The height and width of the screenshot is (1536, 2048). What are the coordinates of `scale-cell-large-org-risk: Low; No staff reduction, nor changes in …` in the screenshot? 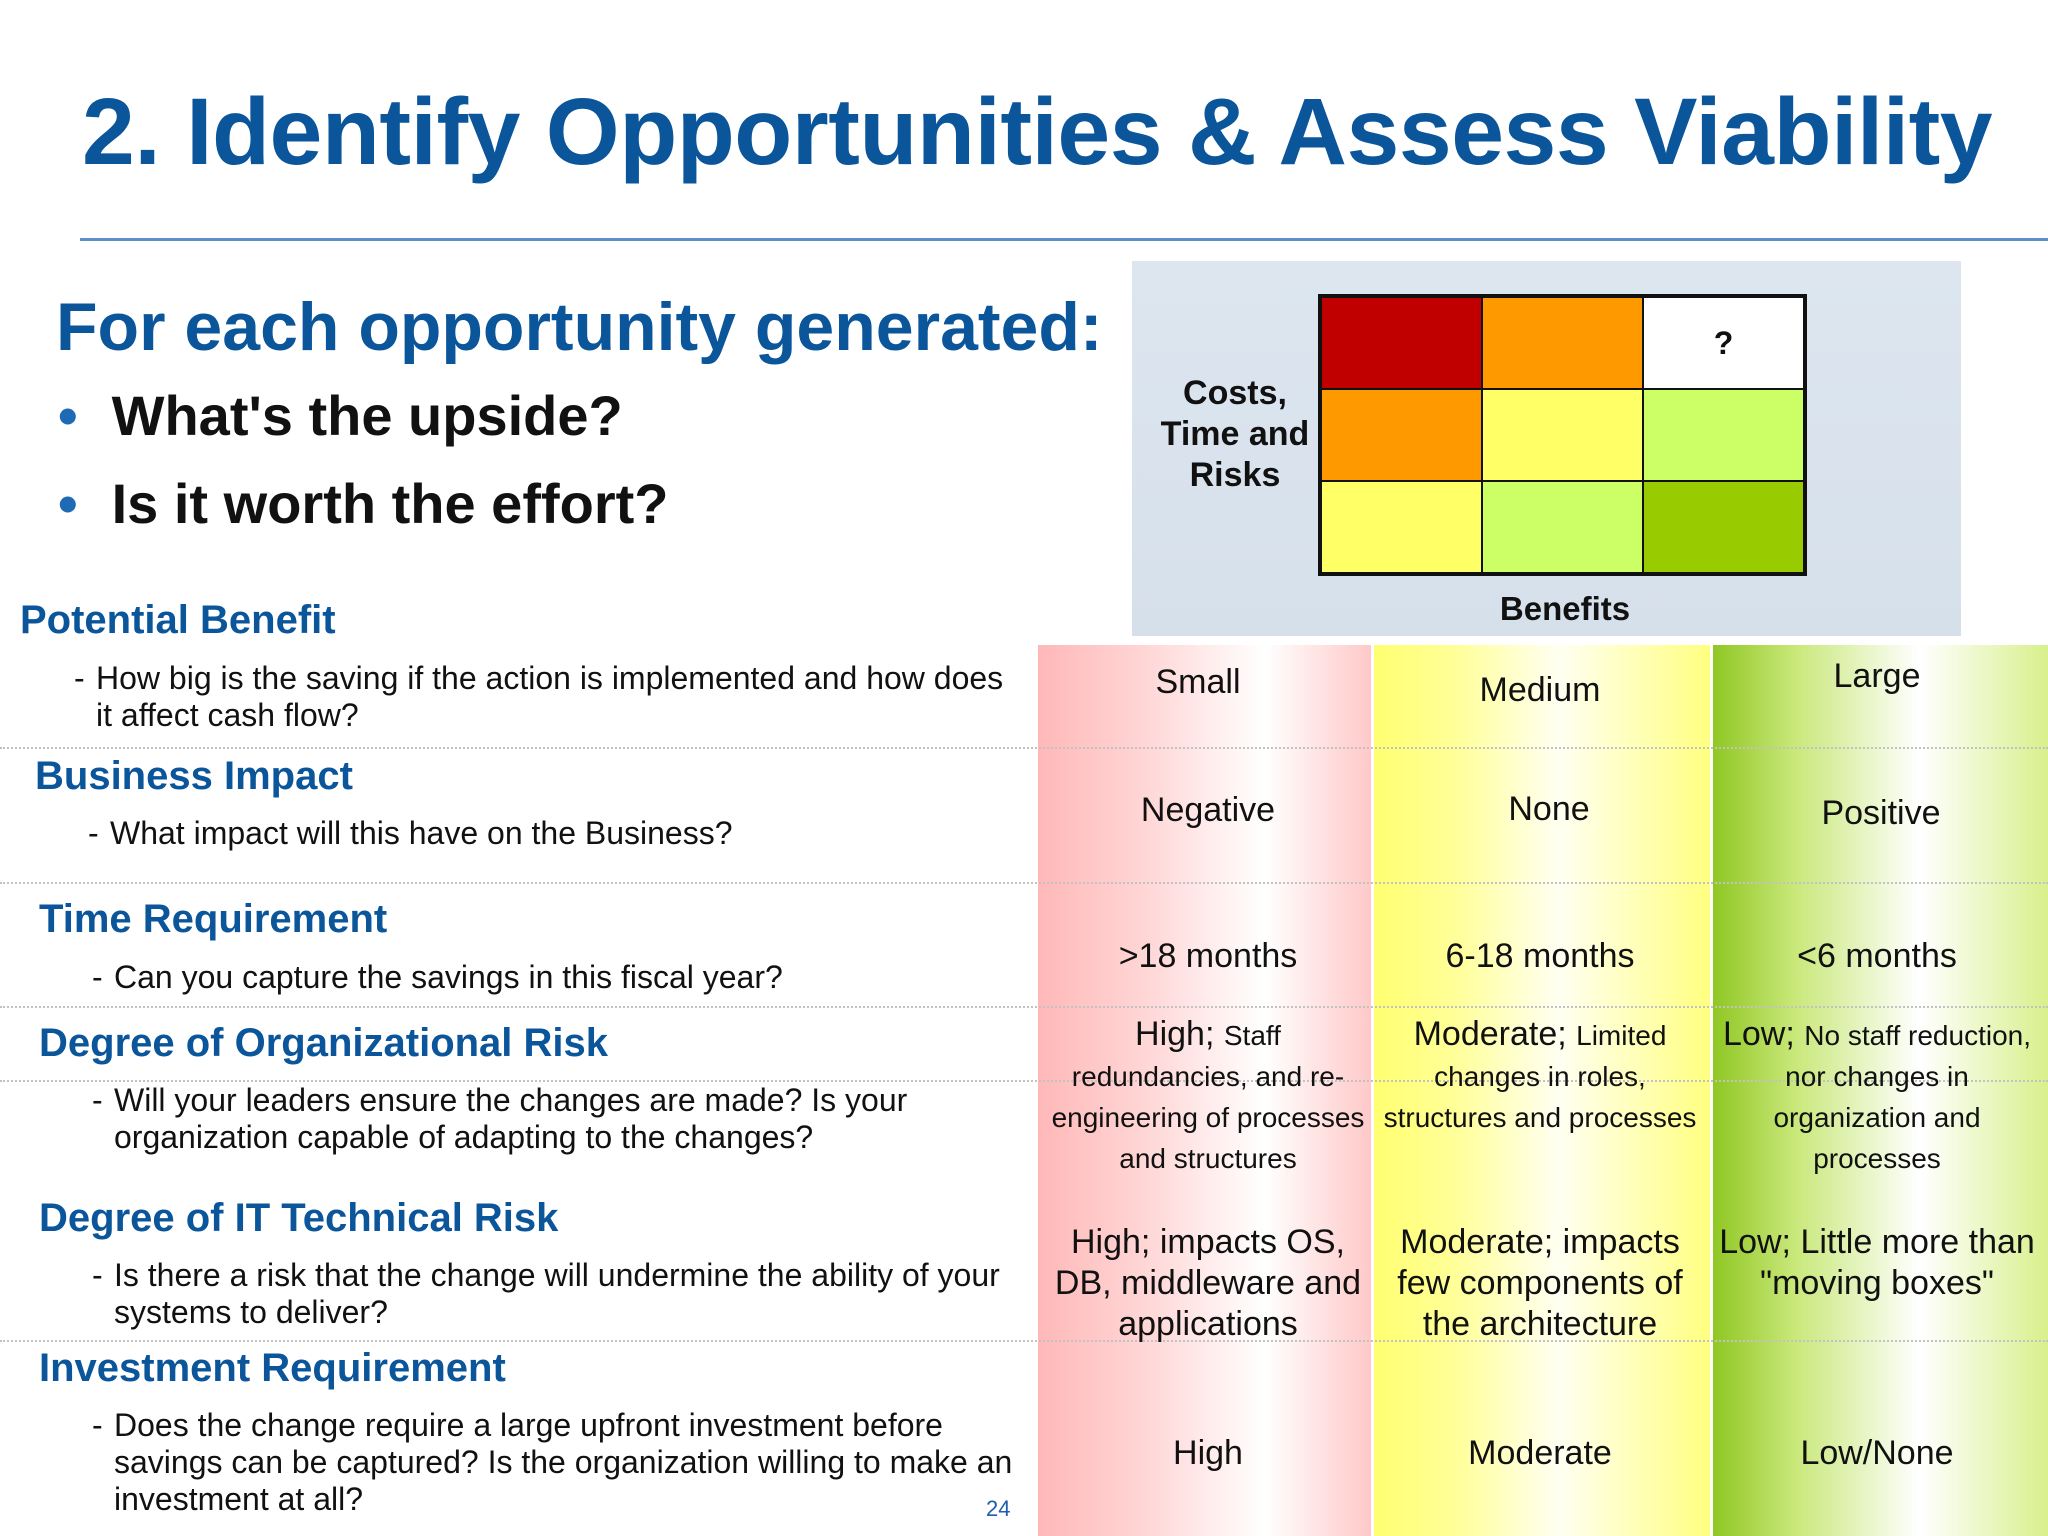 It's located at (1877, 1096).